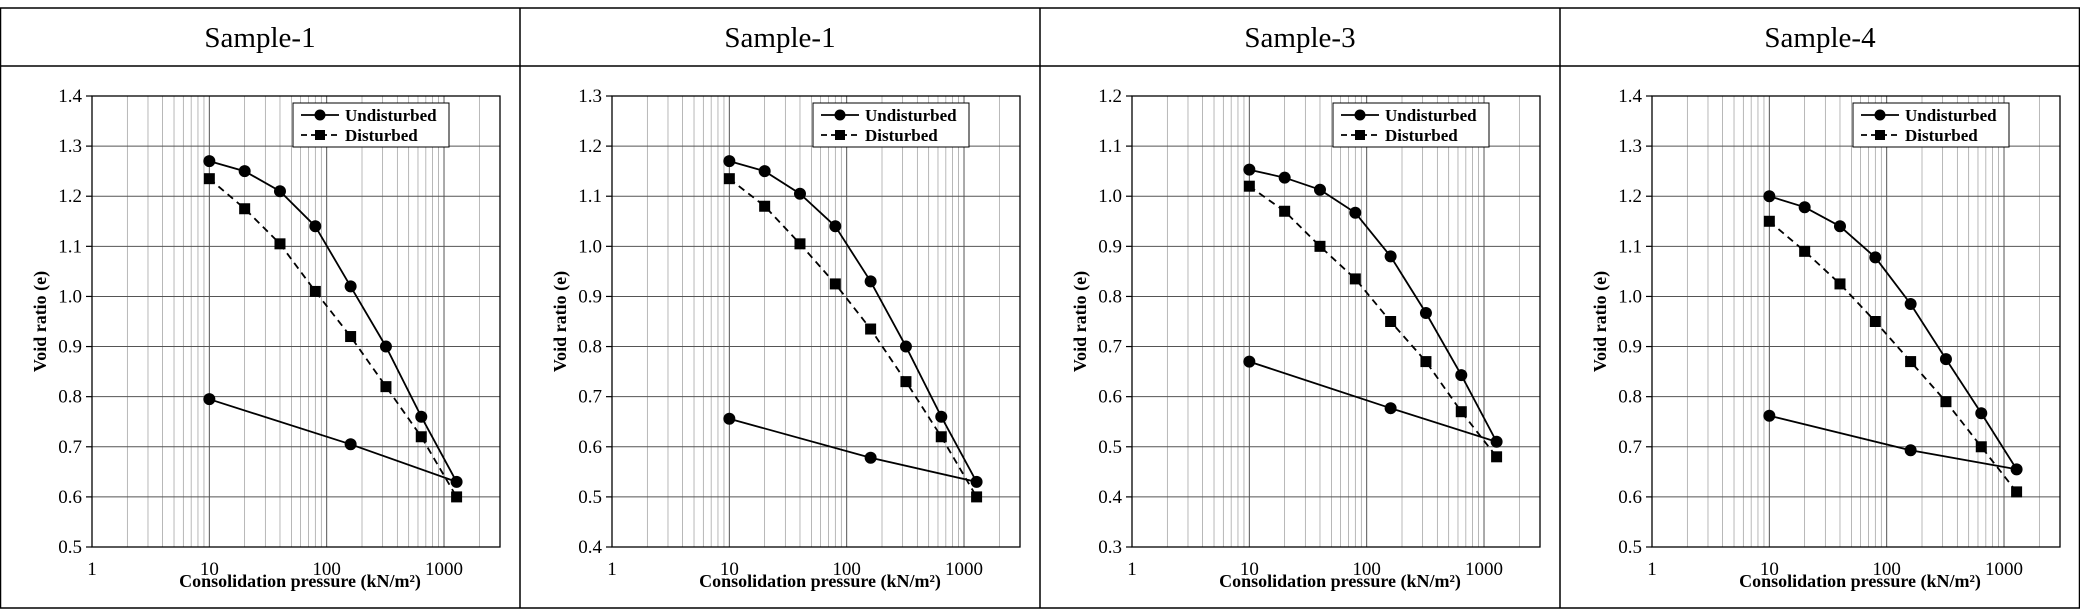 This screenshot has height=613, width=2080. I want to click on series-line-undisturbed, so click(854, 322).